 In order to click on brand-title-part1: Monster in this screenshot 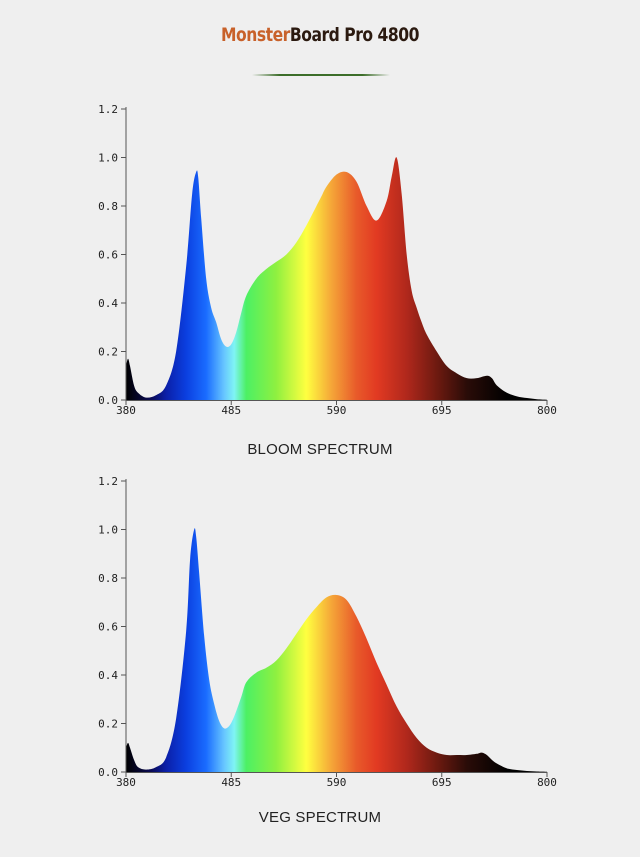, I will do `click(255, 35)`.